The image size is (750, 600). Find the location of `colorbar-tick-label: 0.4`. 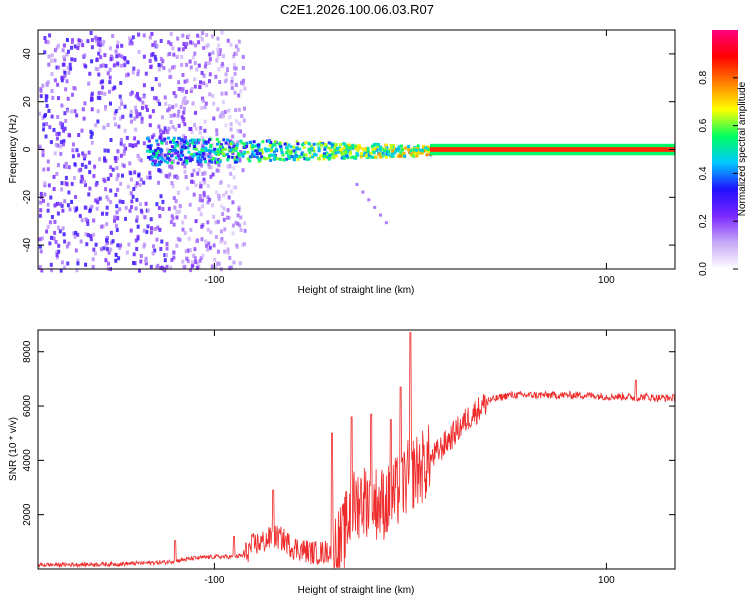

colorbar-tick-label: 0.4 is located at coordinates (703, 173).